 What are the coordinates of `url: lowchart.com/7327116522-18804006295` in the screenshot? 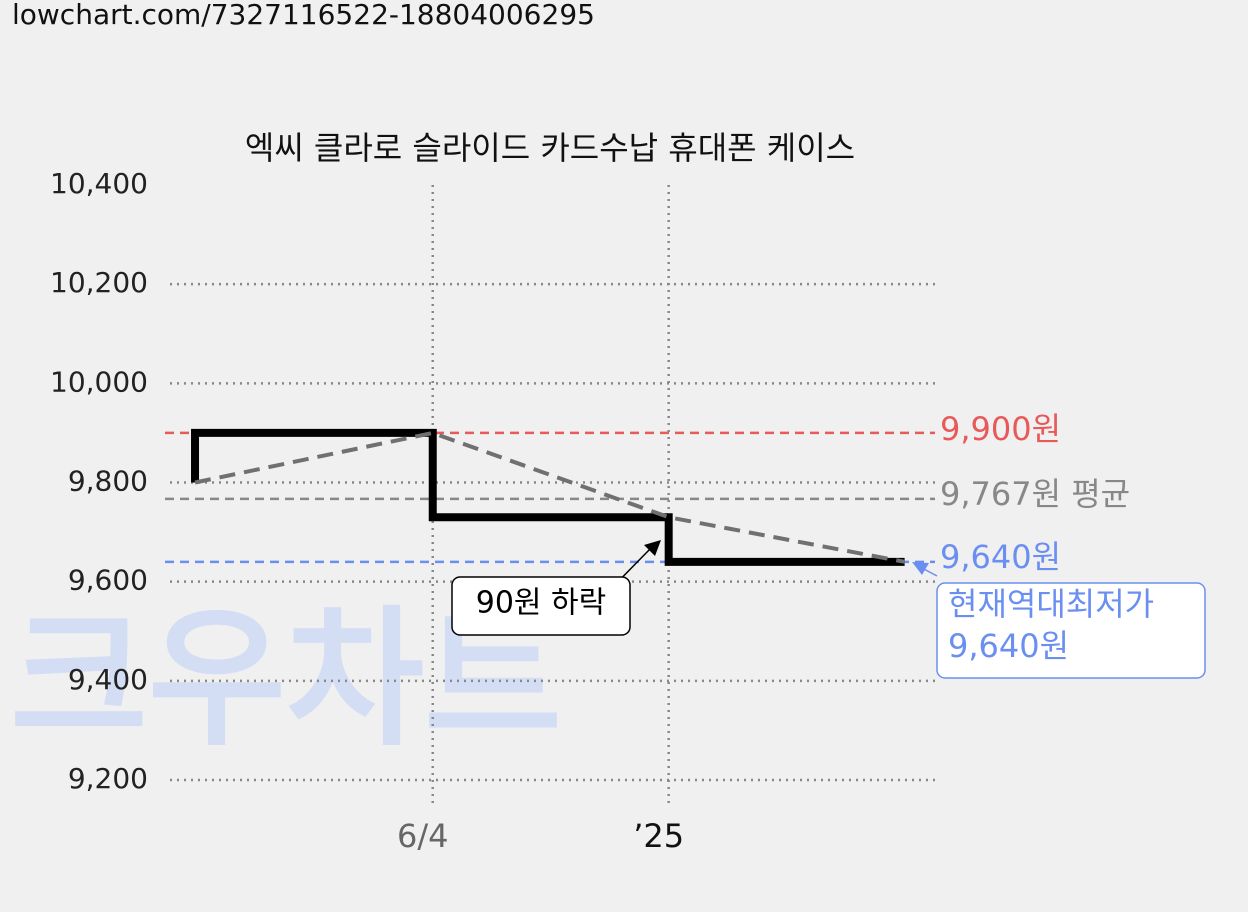 It's located at (303, 15).